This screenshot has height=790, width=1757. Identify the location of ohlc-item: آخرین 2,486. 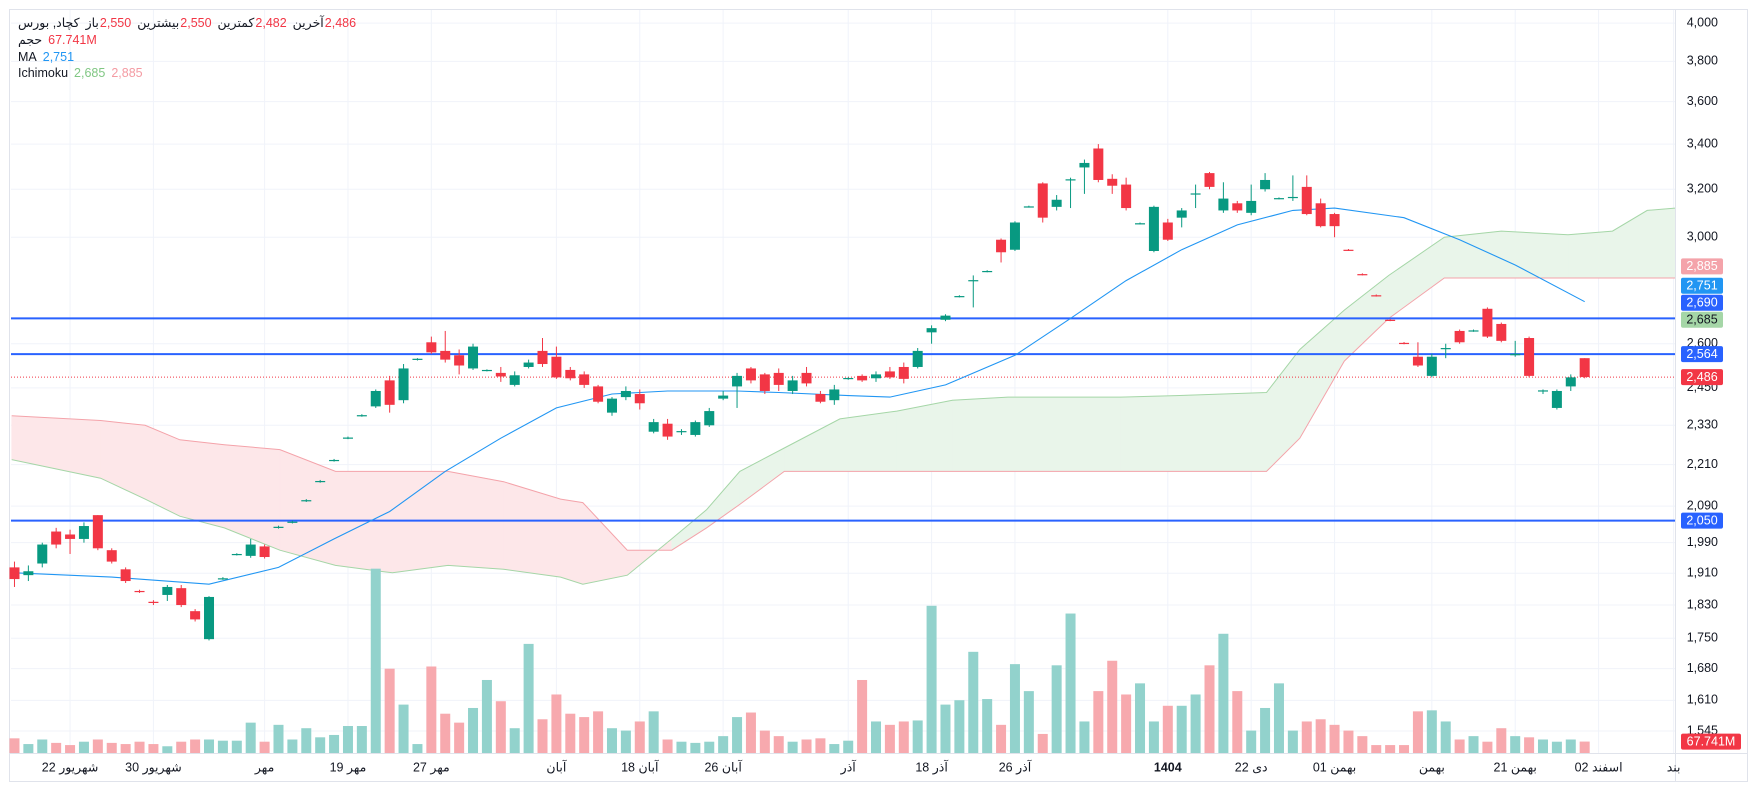
(324, 23).